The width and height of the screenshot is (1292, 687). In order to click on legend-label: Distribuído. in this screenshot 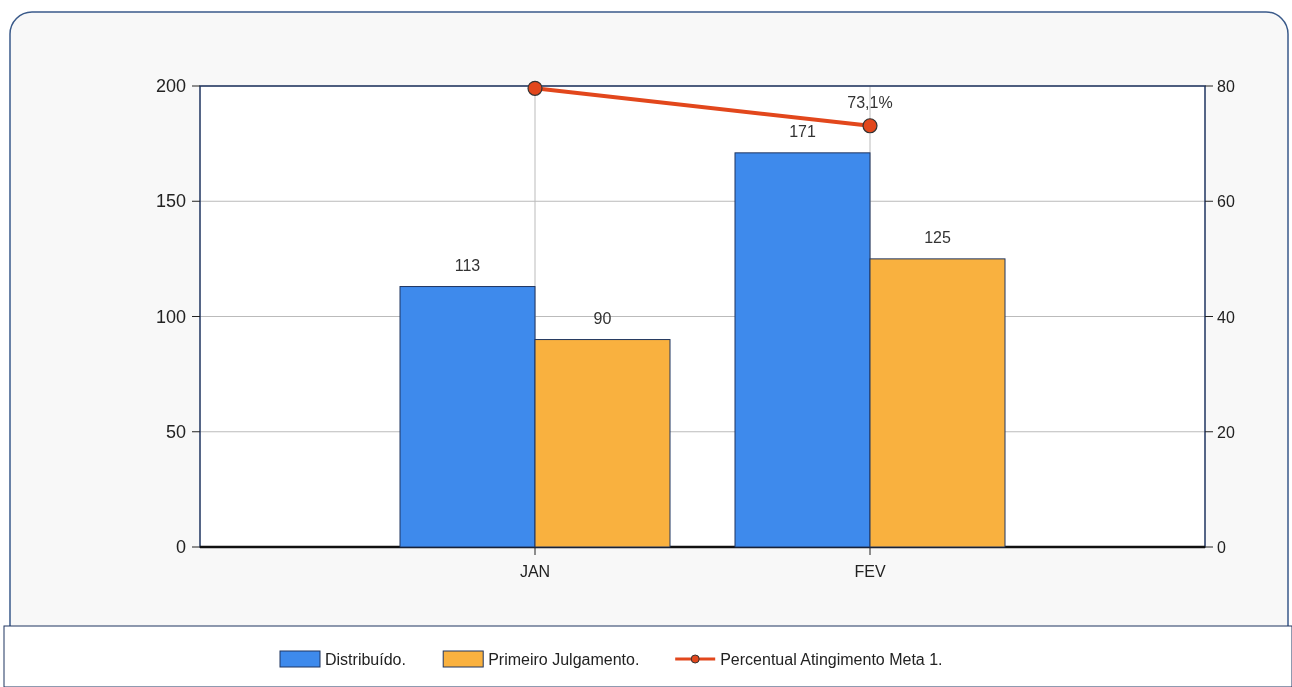, I will do `click(365, 659)`.